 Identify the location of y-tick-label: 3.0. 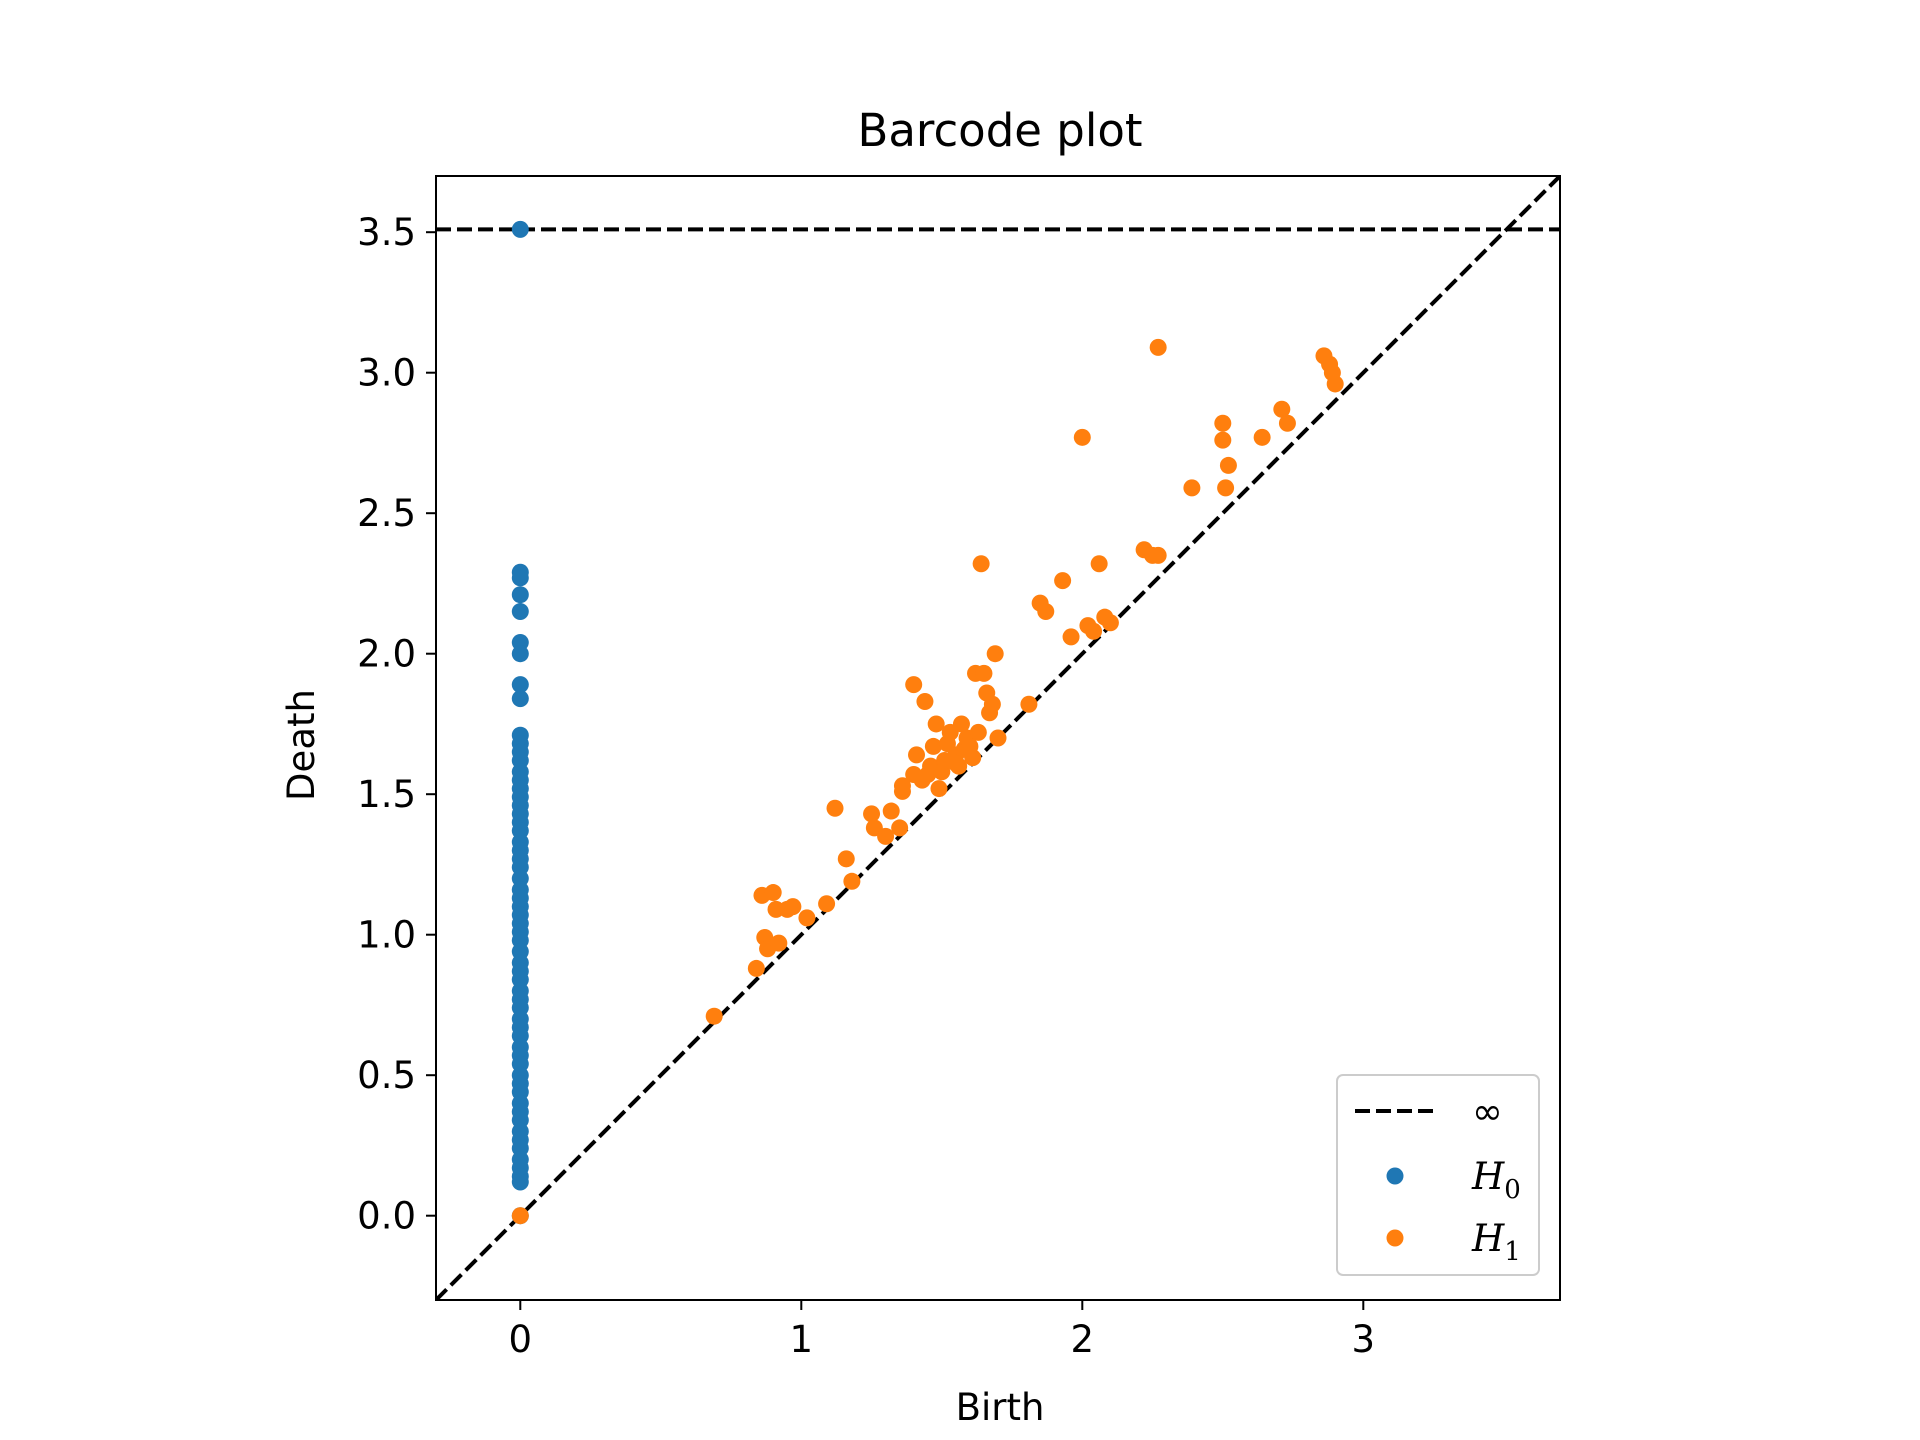
(386, 373).